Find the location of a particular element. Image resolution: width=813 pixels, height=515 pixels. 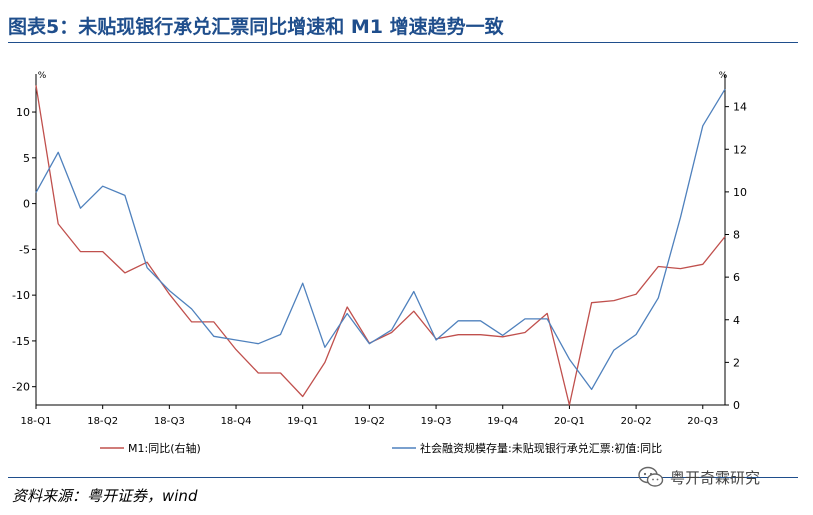

legend: M1:同比(右轴) 社会融资规模存量:未贴现银行承兑汇票:初值:同比 is located at coordinates (381, 448).